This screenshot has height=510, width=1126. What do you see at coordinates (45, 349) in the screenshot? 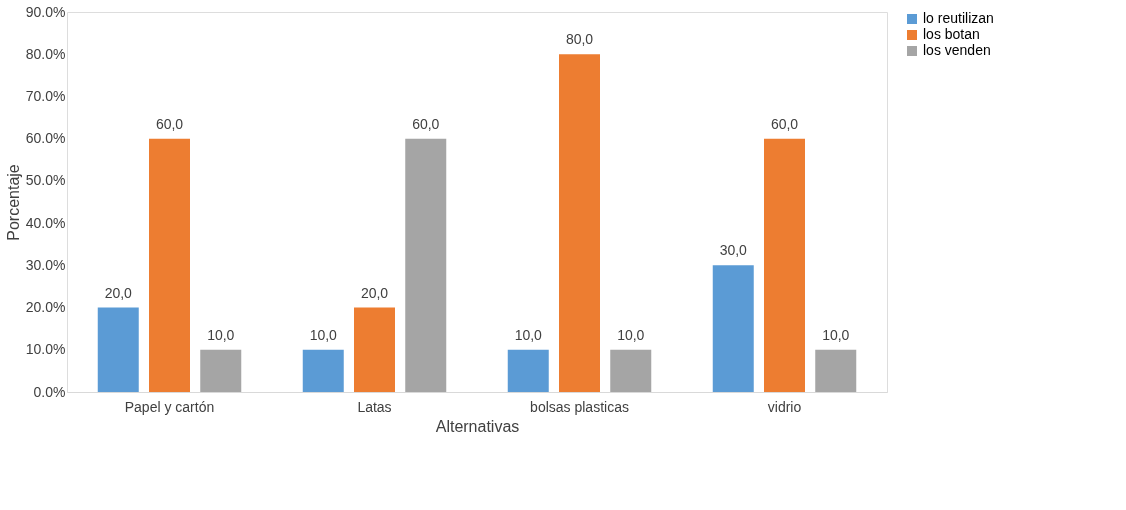
I see `y-tick-label: 10.0%` at bounding box center [45, 349].